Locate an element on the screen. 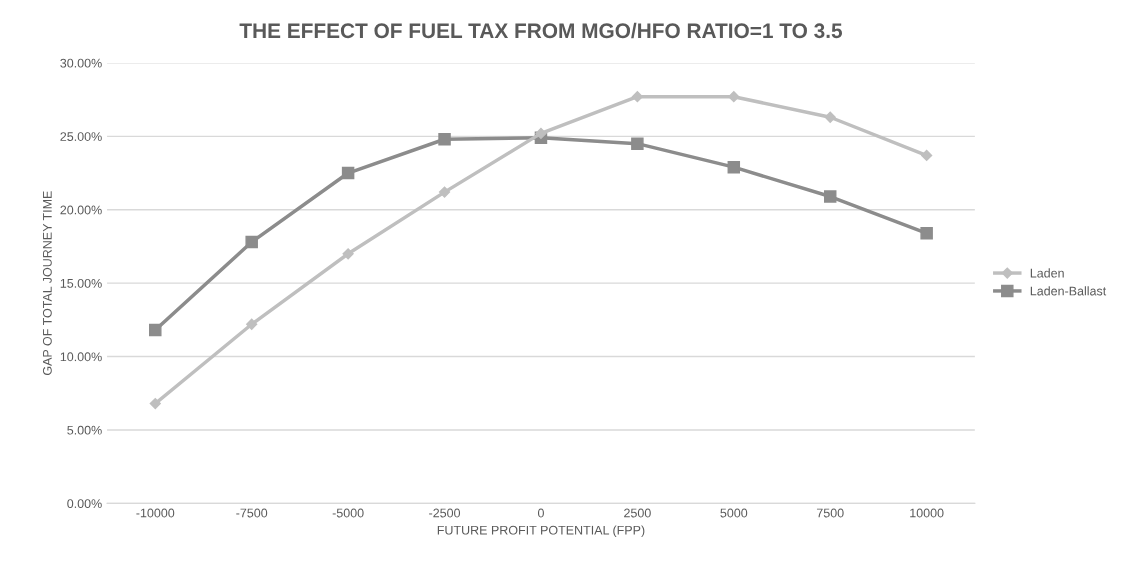  chart-title: THE EFFECT OF FUEL TAX FROM MGO/HFO RATIO=1 TO 3.5 is located at coordinates (541, 30).